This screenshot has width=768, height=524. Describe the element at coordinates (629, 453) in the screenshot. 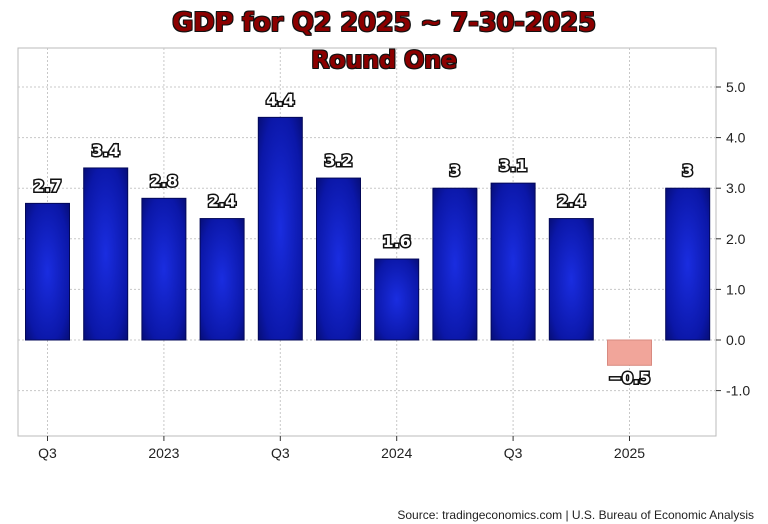

I see `x-tick-label: 2025` at that location.